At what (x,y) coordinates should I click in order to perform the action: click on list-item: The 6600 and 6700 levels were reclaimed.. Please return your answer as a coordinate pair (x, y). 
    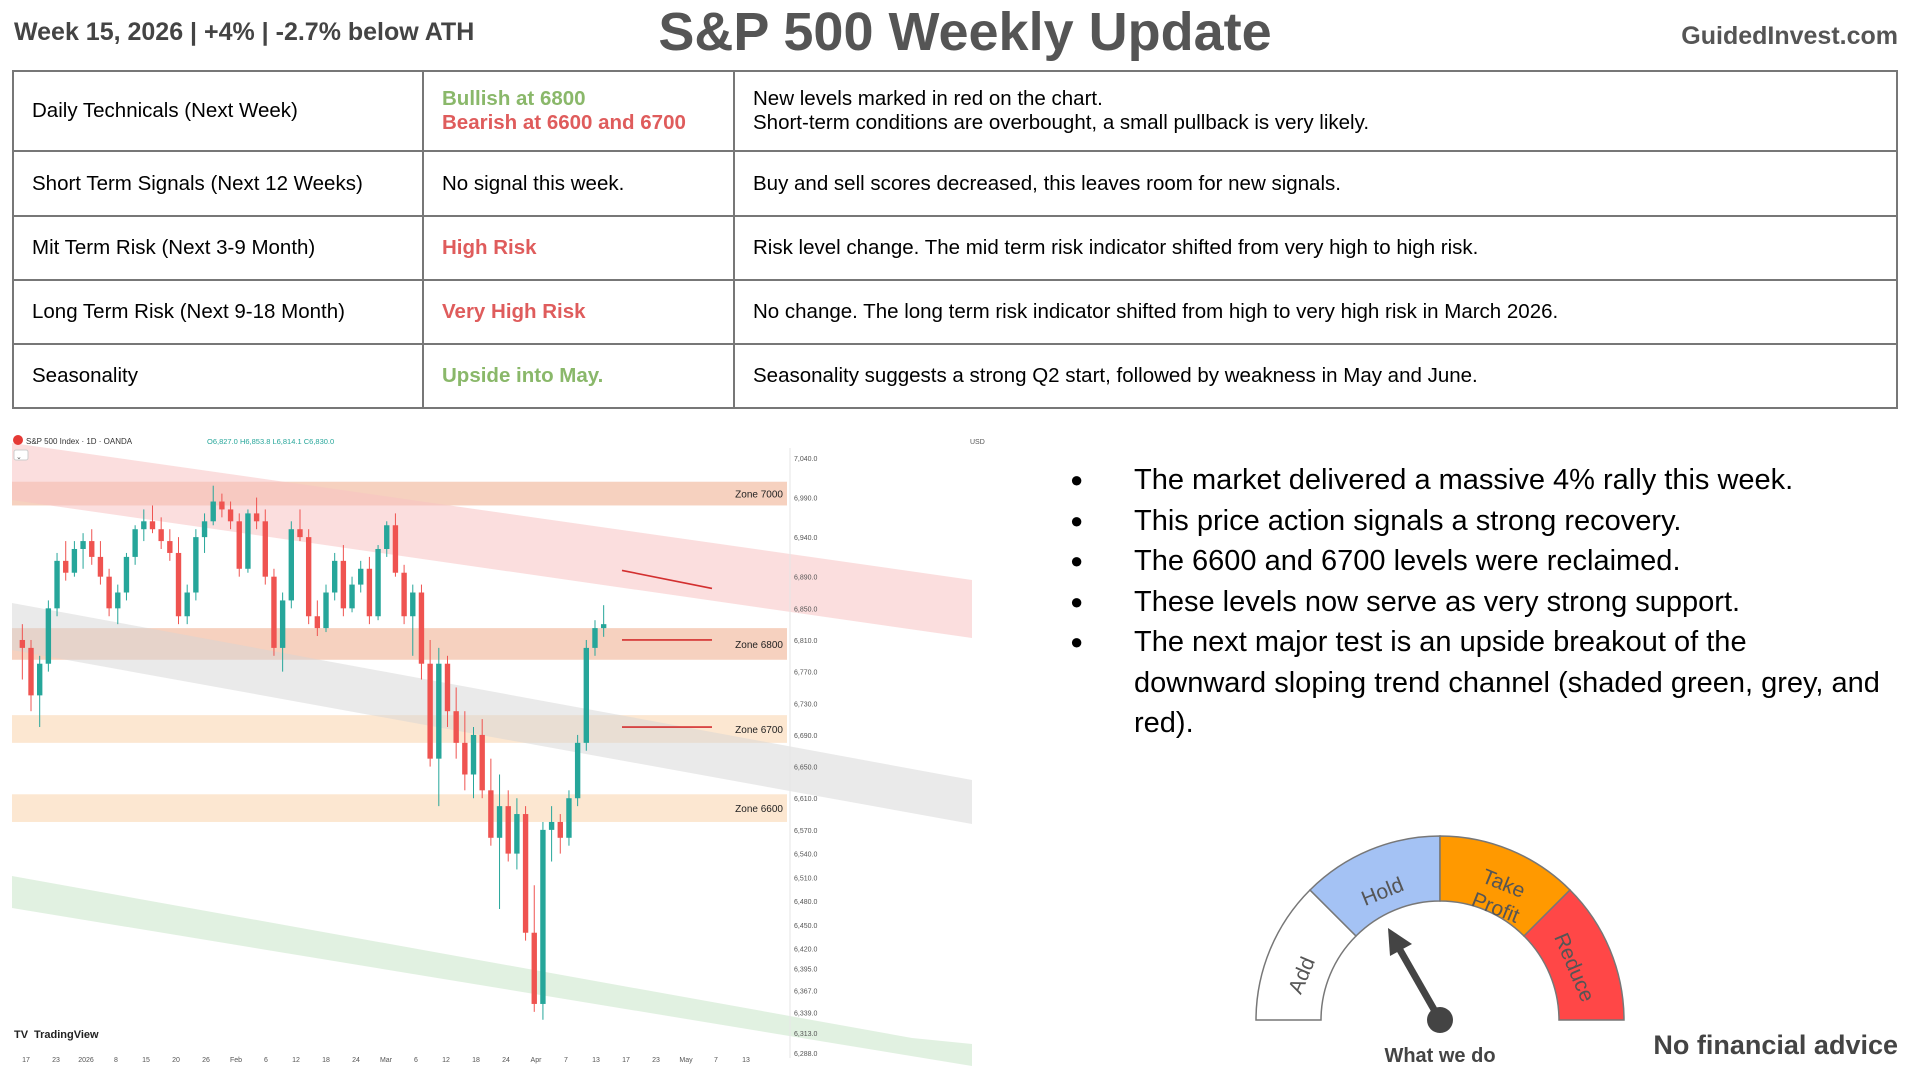
    Looking at the image, I should click on (1475, 561).